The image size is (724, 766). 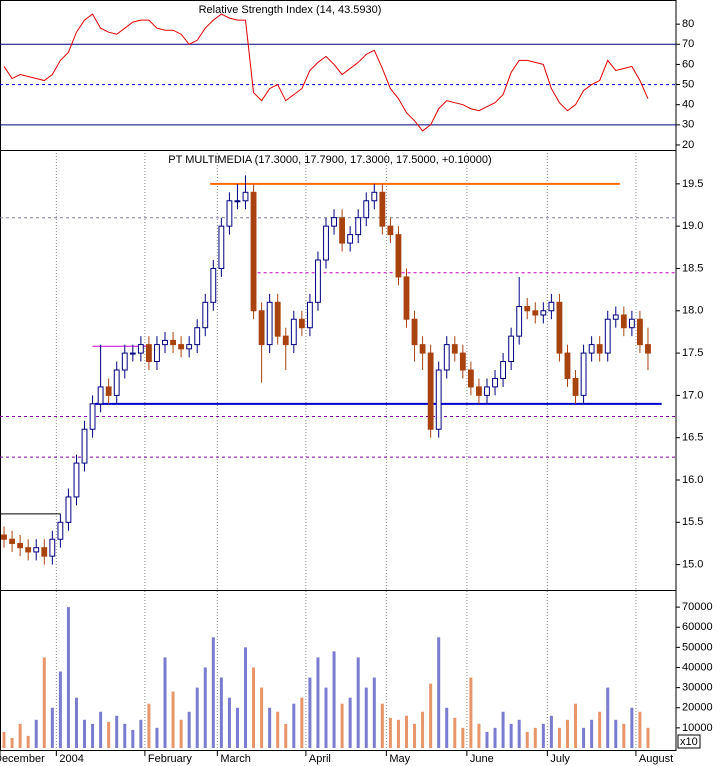 What do you see at coordinates (692, 522) in the screenshot?
I see `y-tick-label: 15.5` at bounding box center [692, 522].